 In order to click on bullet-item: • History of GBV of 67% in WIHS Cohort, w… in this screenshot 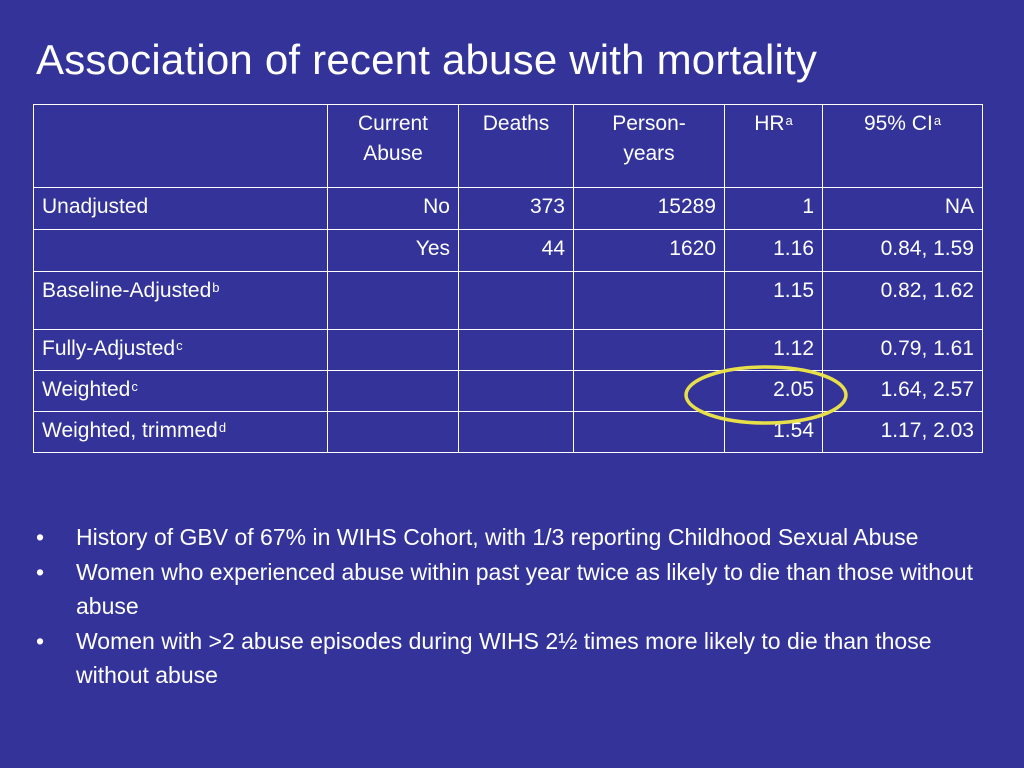, I will do `click(506, 537)`.